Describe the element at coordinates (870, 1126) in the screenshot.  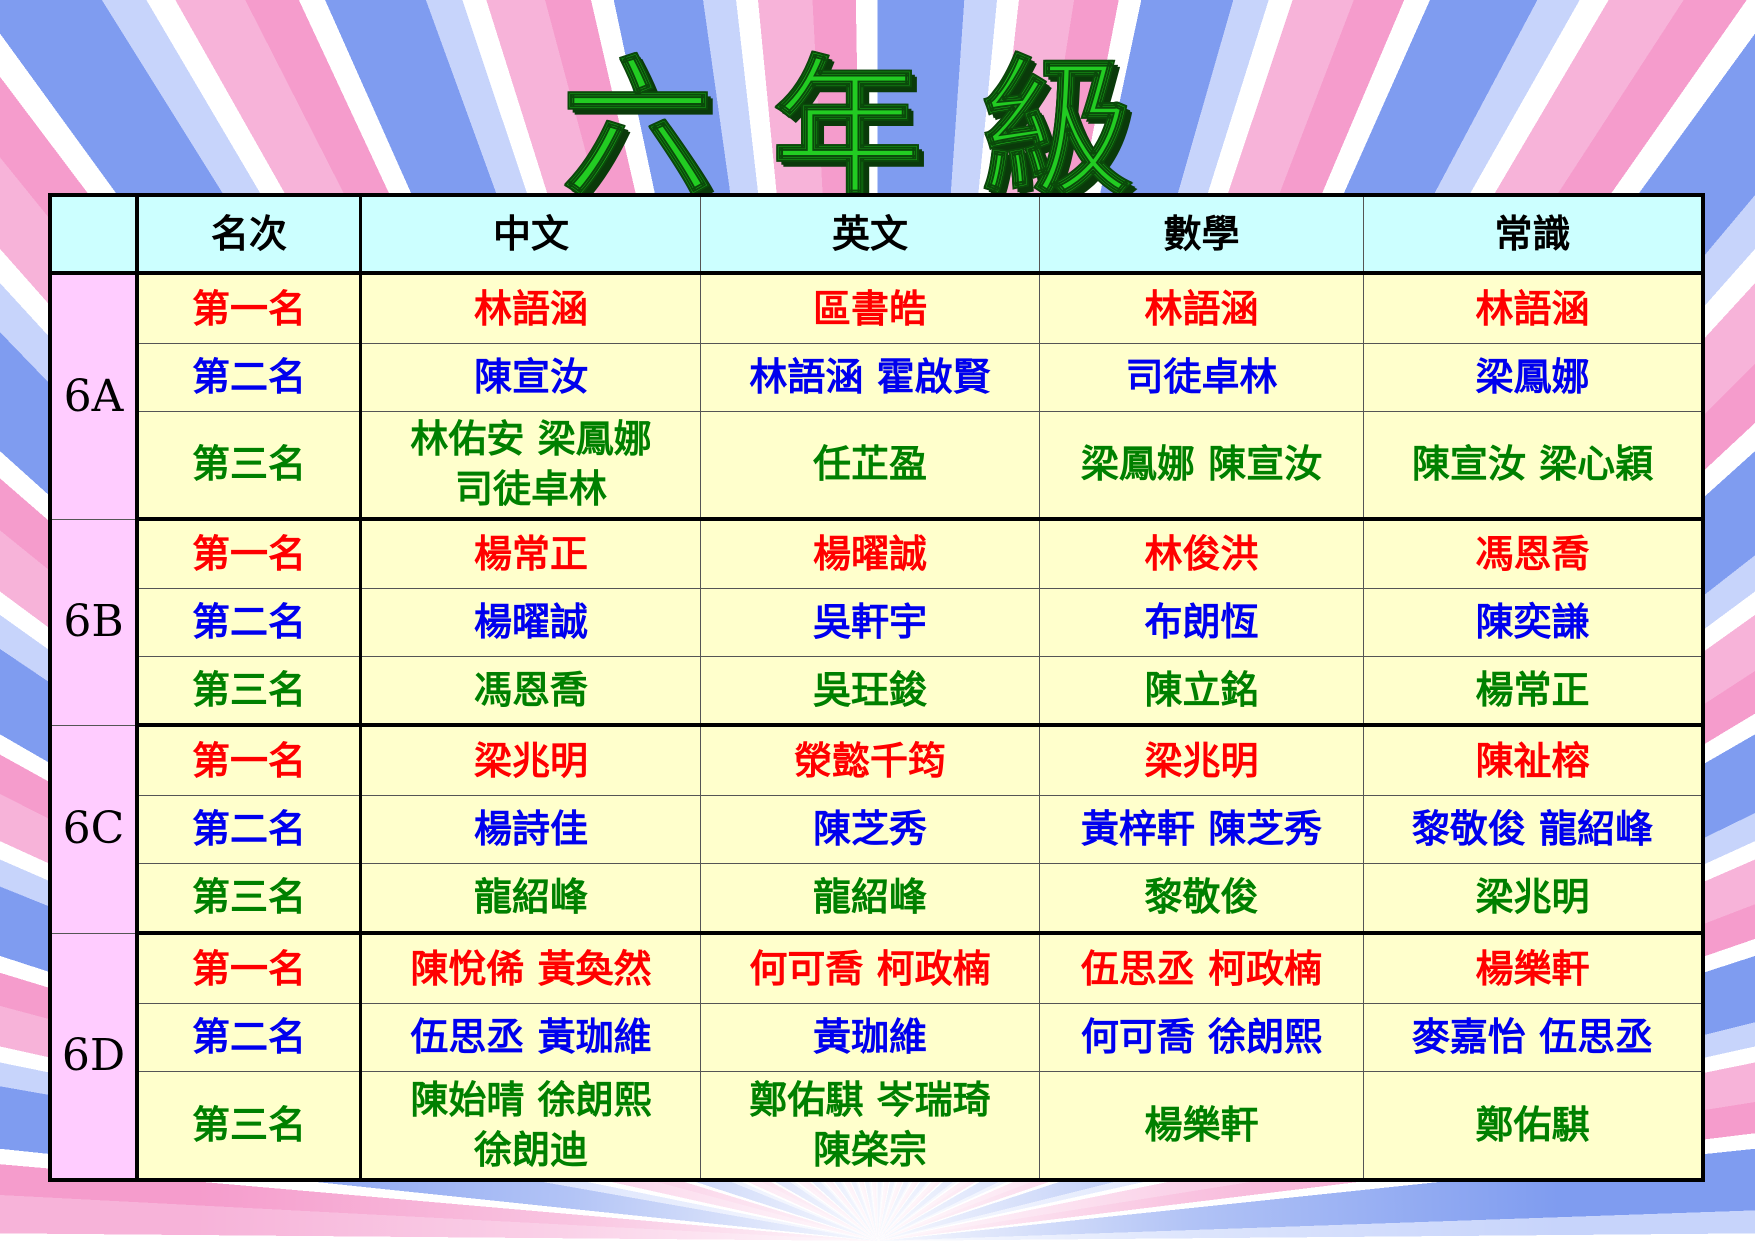
I see `student-names-cell: 鄭佑騏 岑瑞琦 陳棨宗` at that location.